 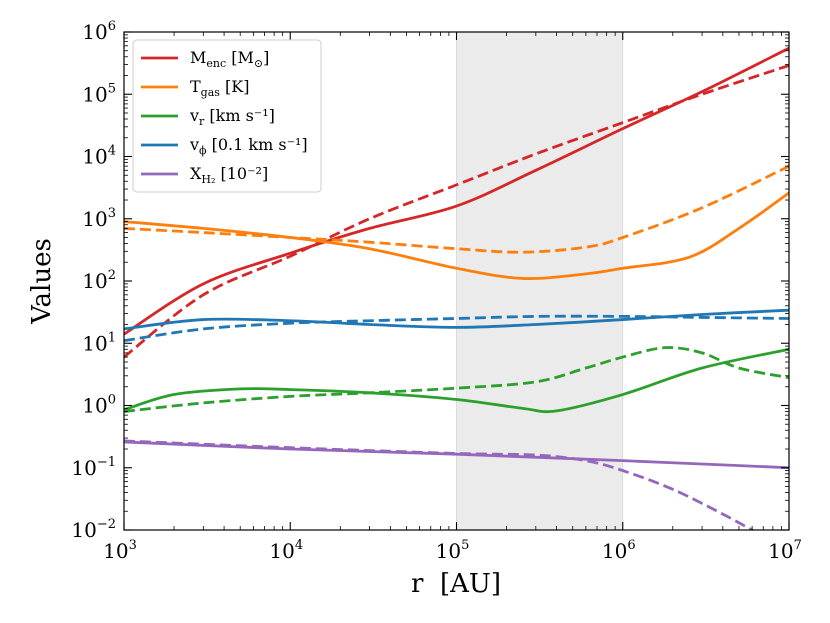 I want to click on y-tick-label: 10³, so click(x=99, y=218).